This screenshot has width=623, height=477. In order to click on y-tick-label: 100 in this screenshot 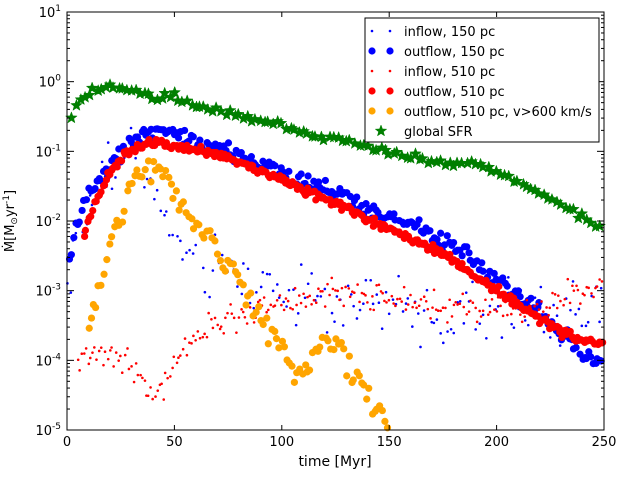, I will do `click(50, 82)`.